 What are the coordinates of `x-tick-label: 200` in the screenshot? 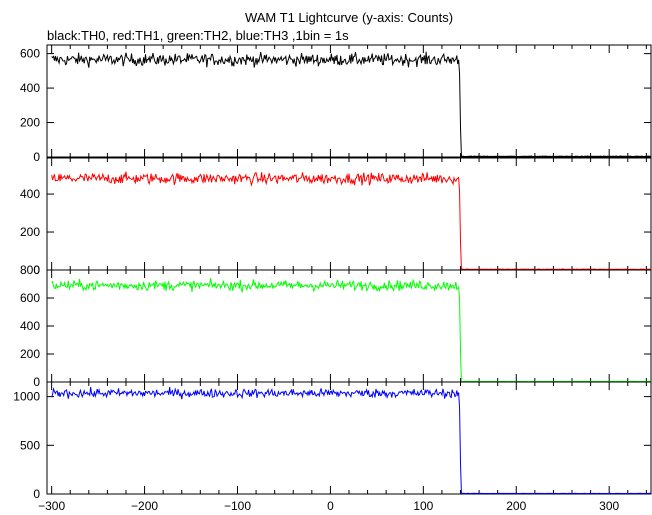 It's located at (516, 506).